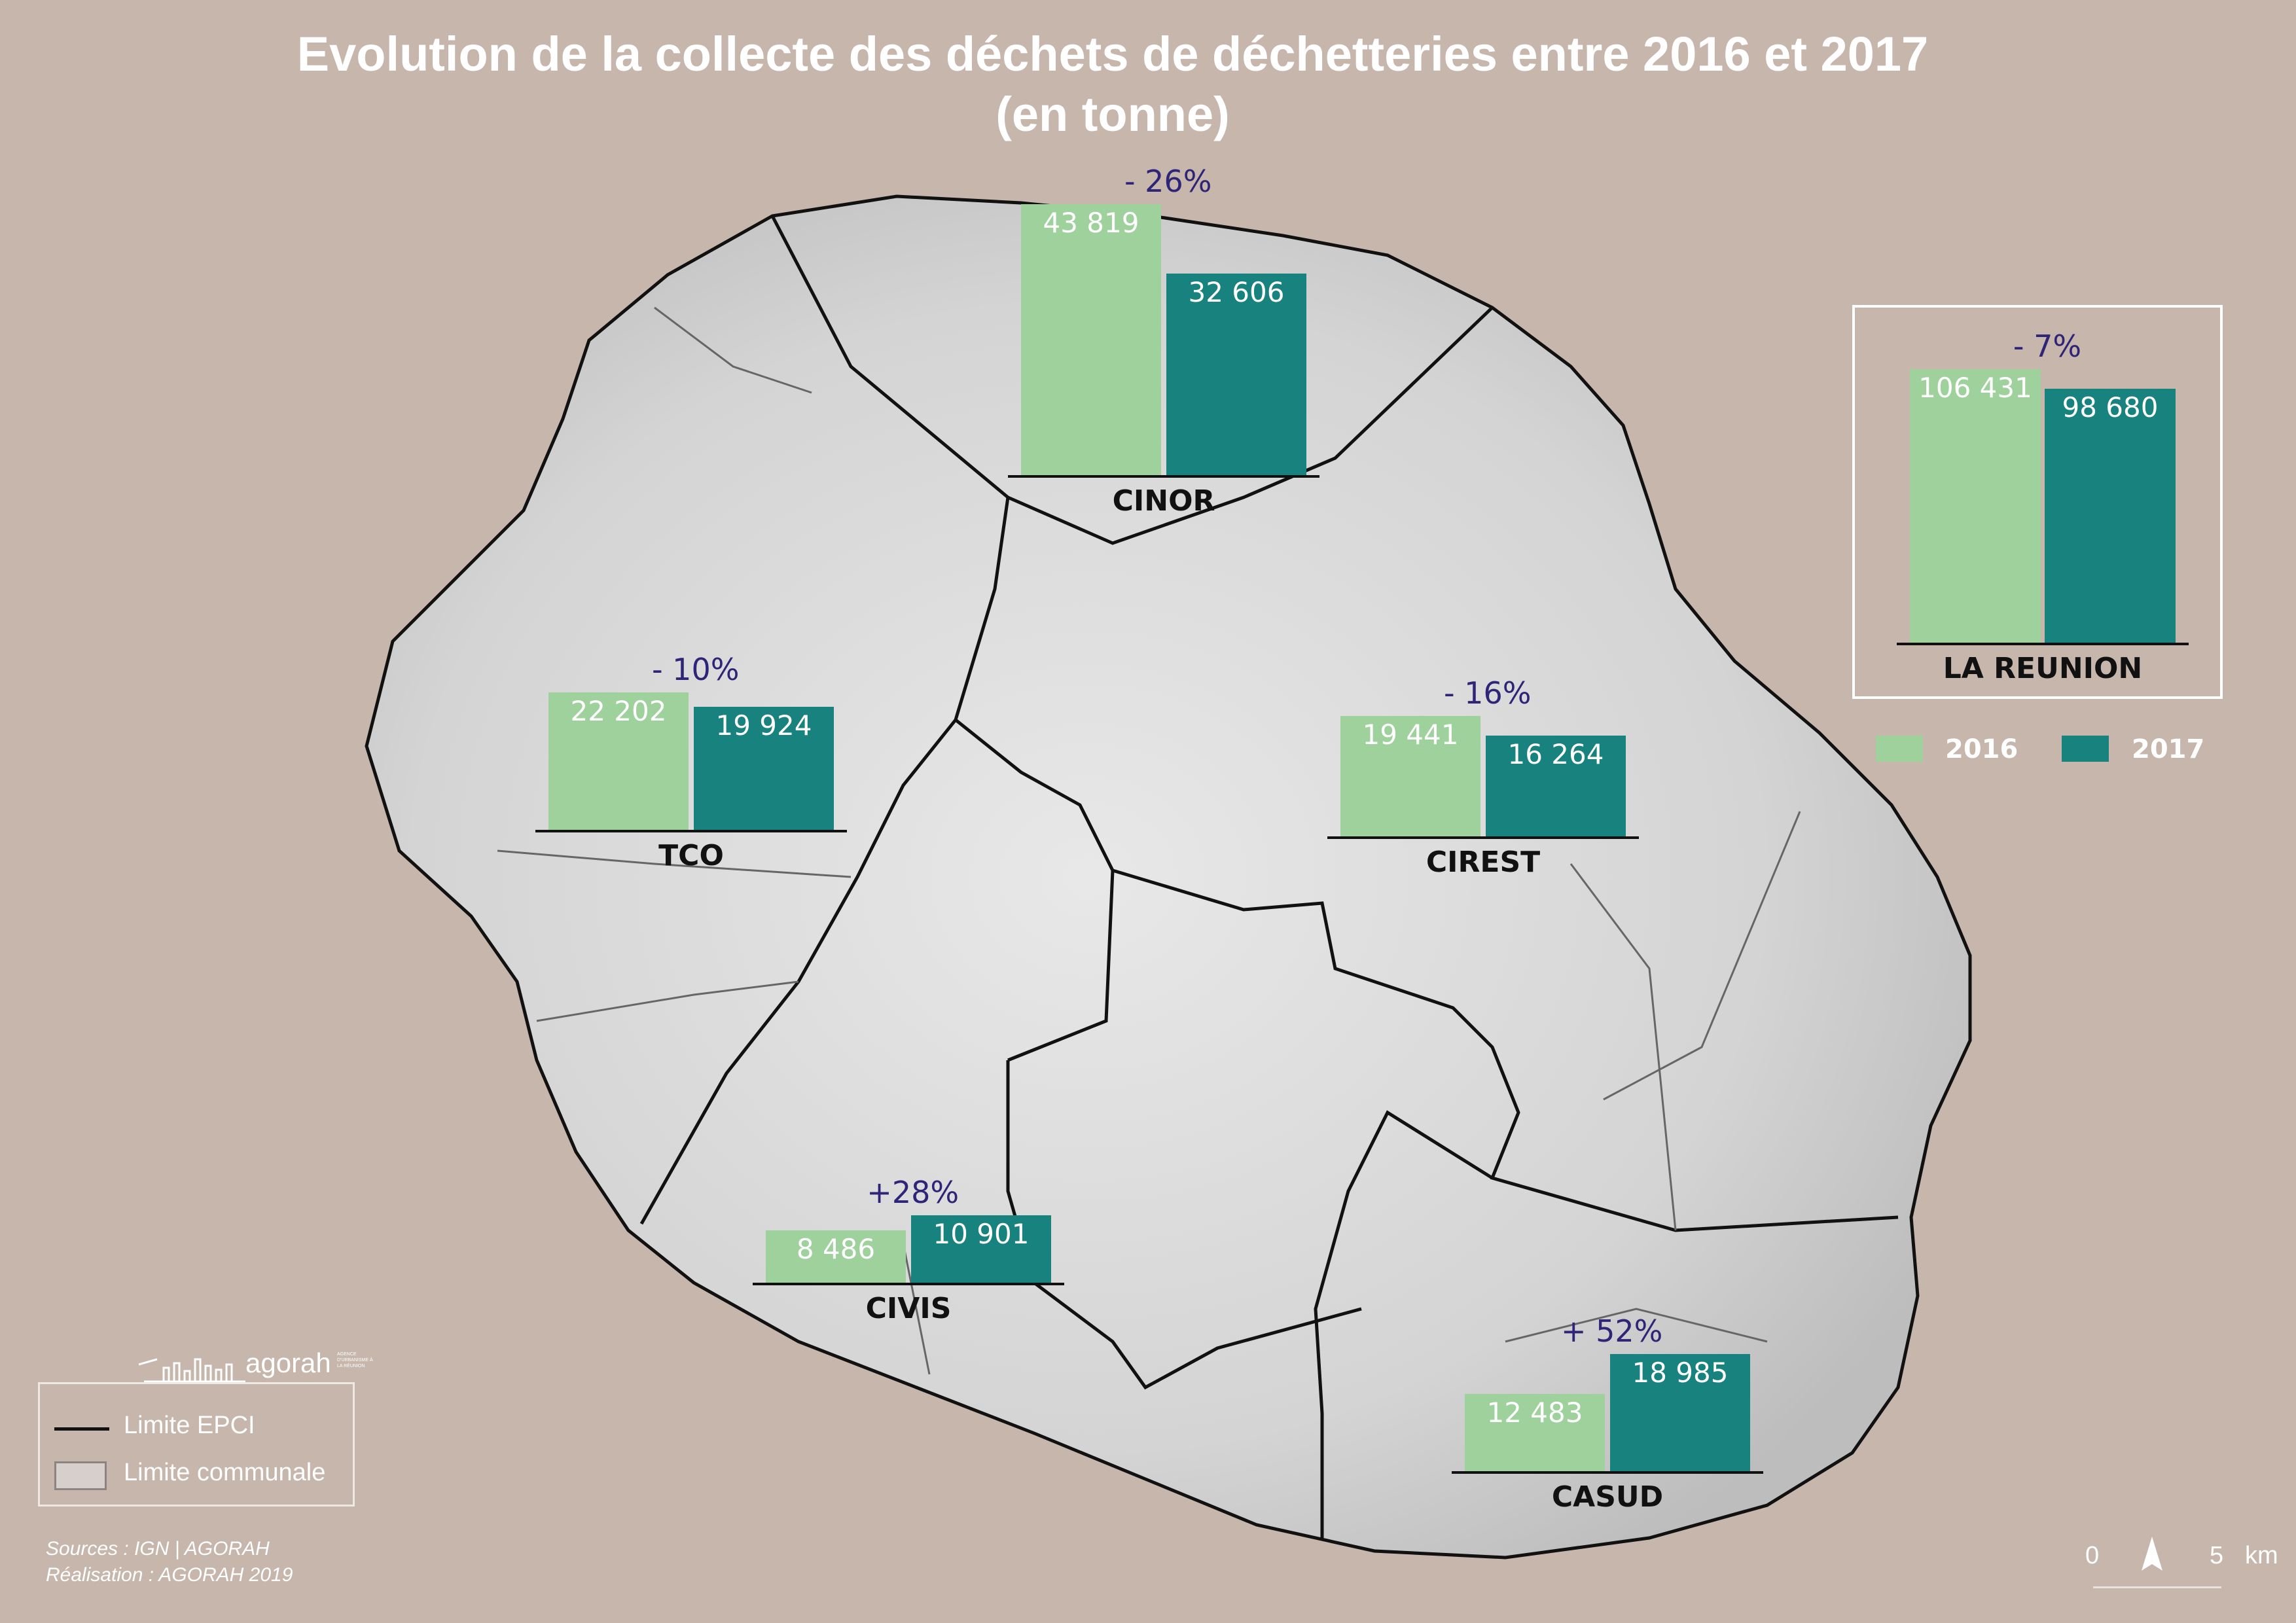 This screenshot has width=2296, height=1623. I want to click on value-tco-2016: 22 202, so click(618, 711).